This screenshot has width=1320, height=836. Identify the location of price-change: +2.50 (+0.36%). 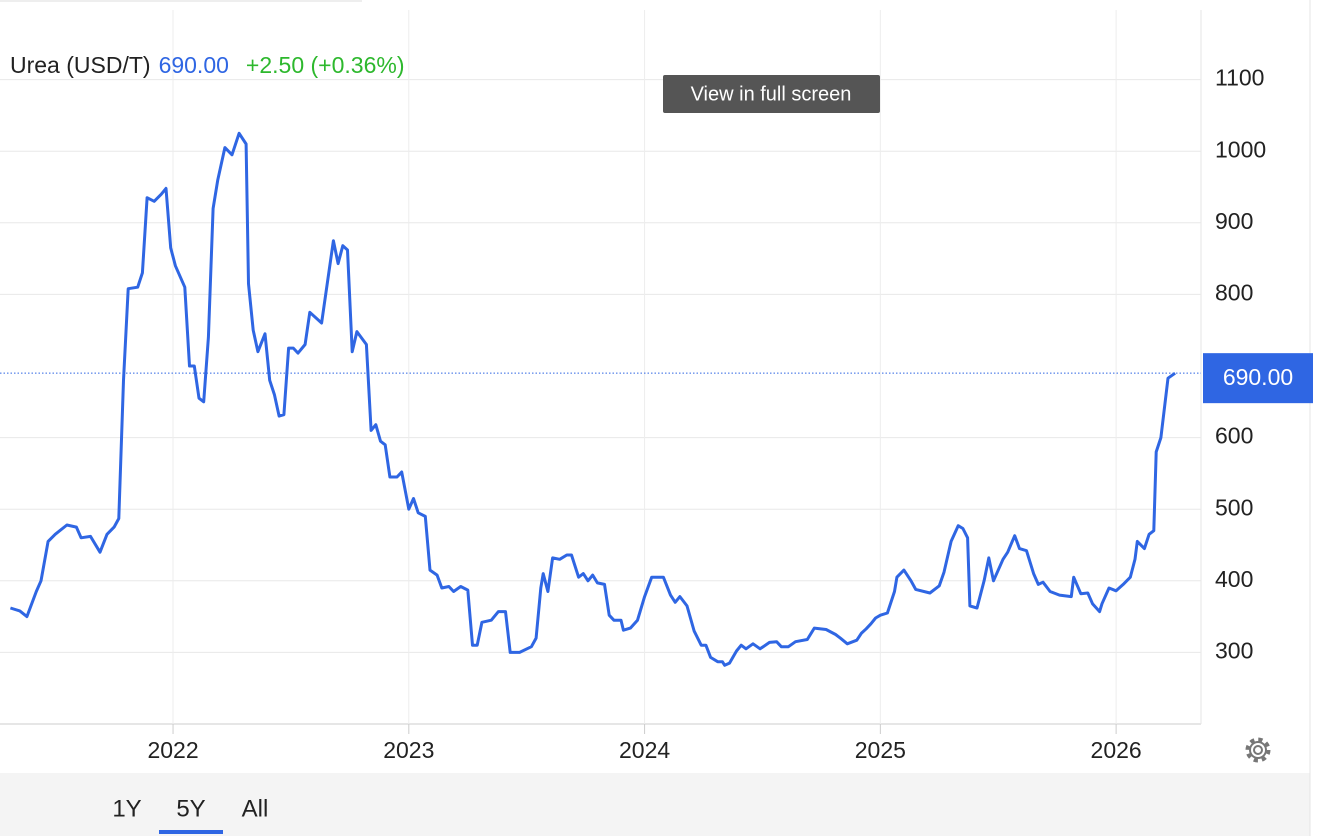
(325, 65).